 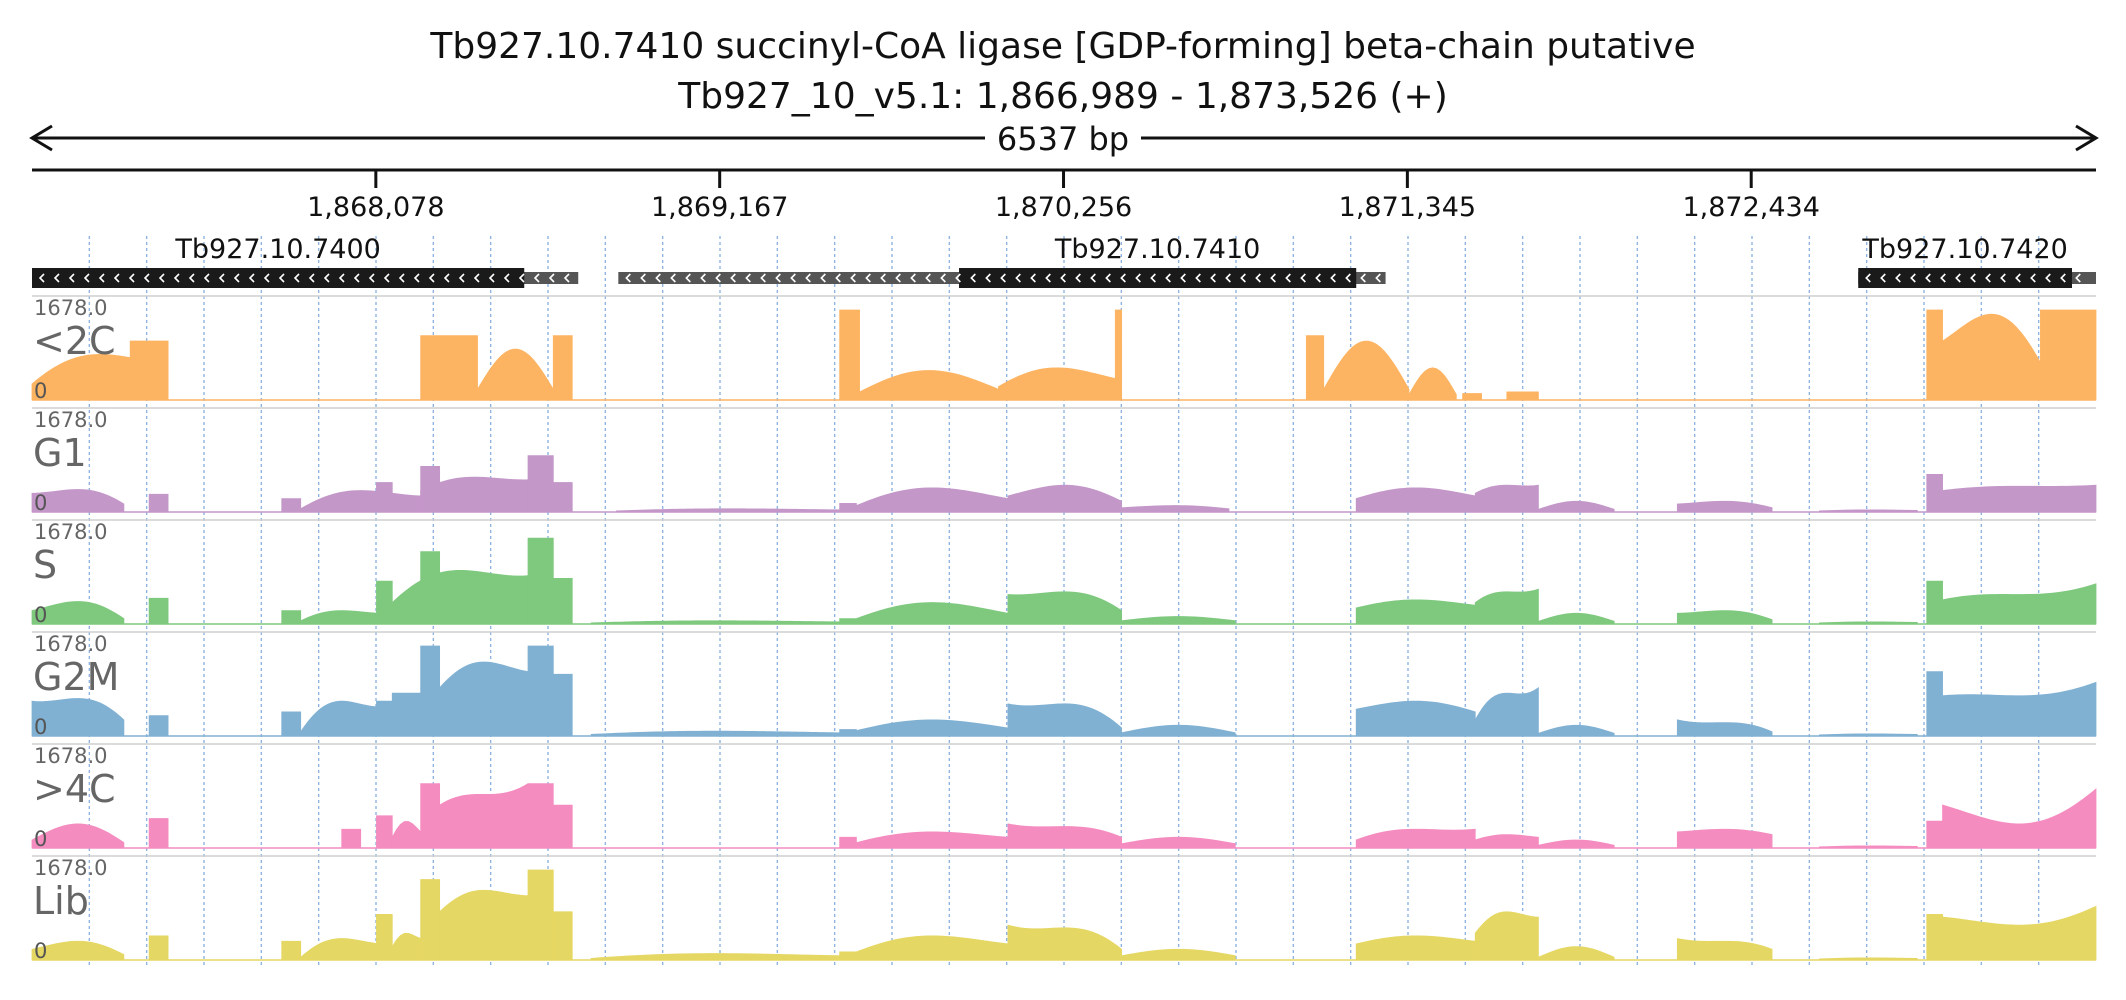 What do you see at coordinates (1063, 139) in the screenshot?
I see `scale-length-label: 6537 bp` at bounding box center [1063, 139].